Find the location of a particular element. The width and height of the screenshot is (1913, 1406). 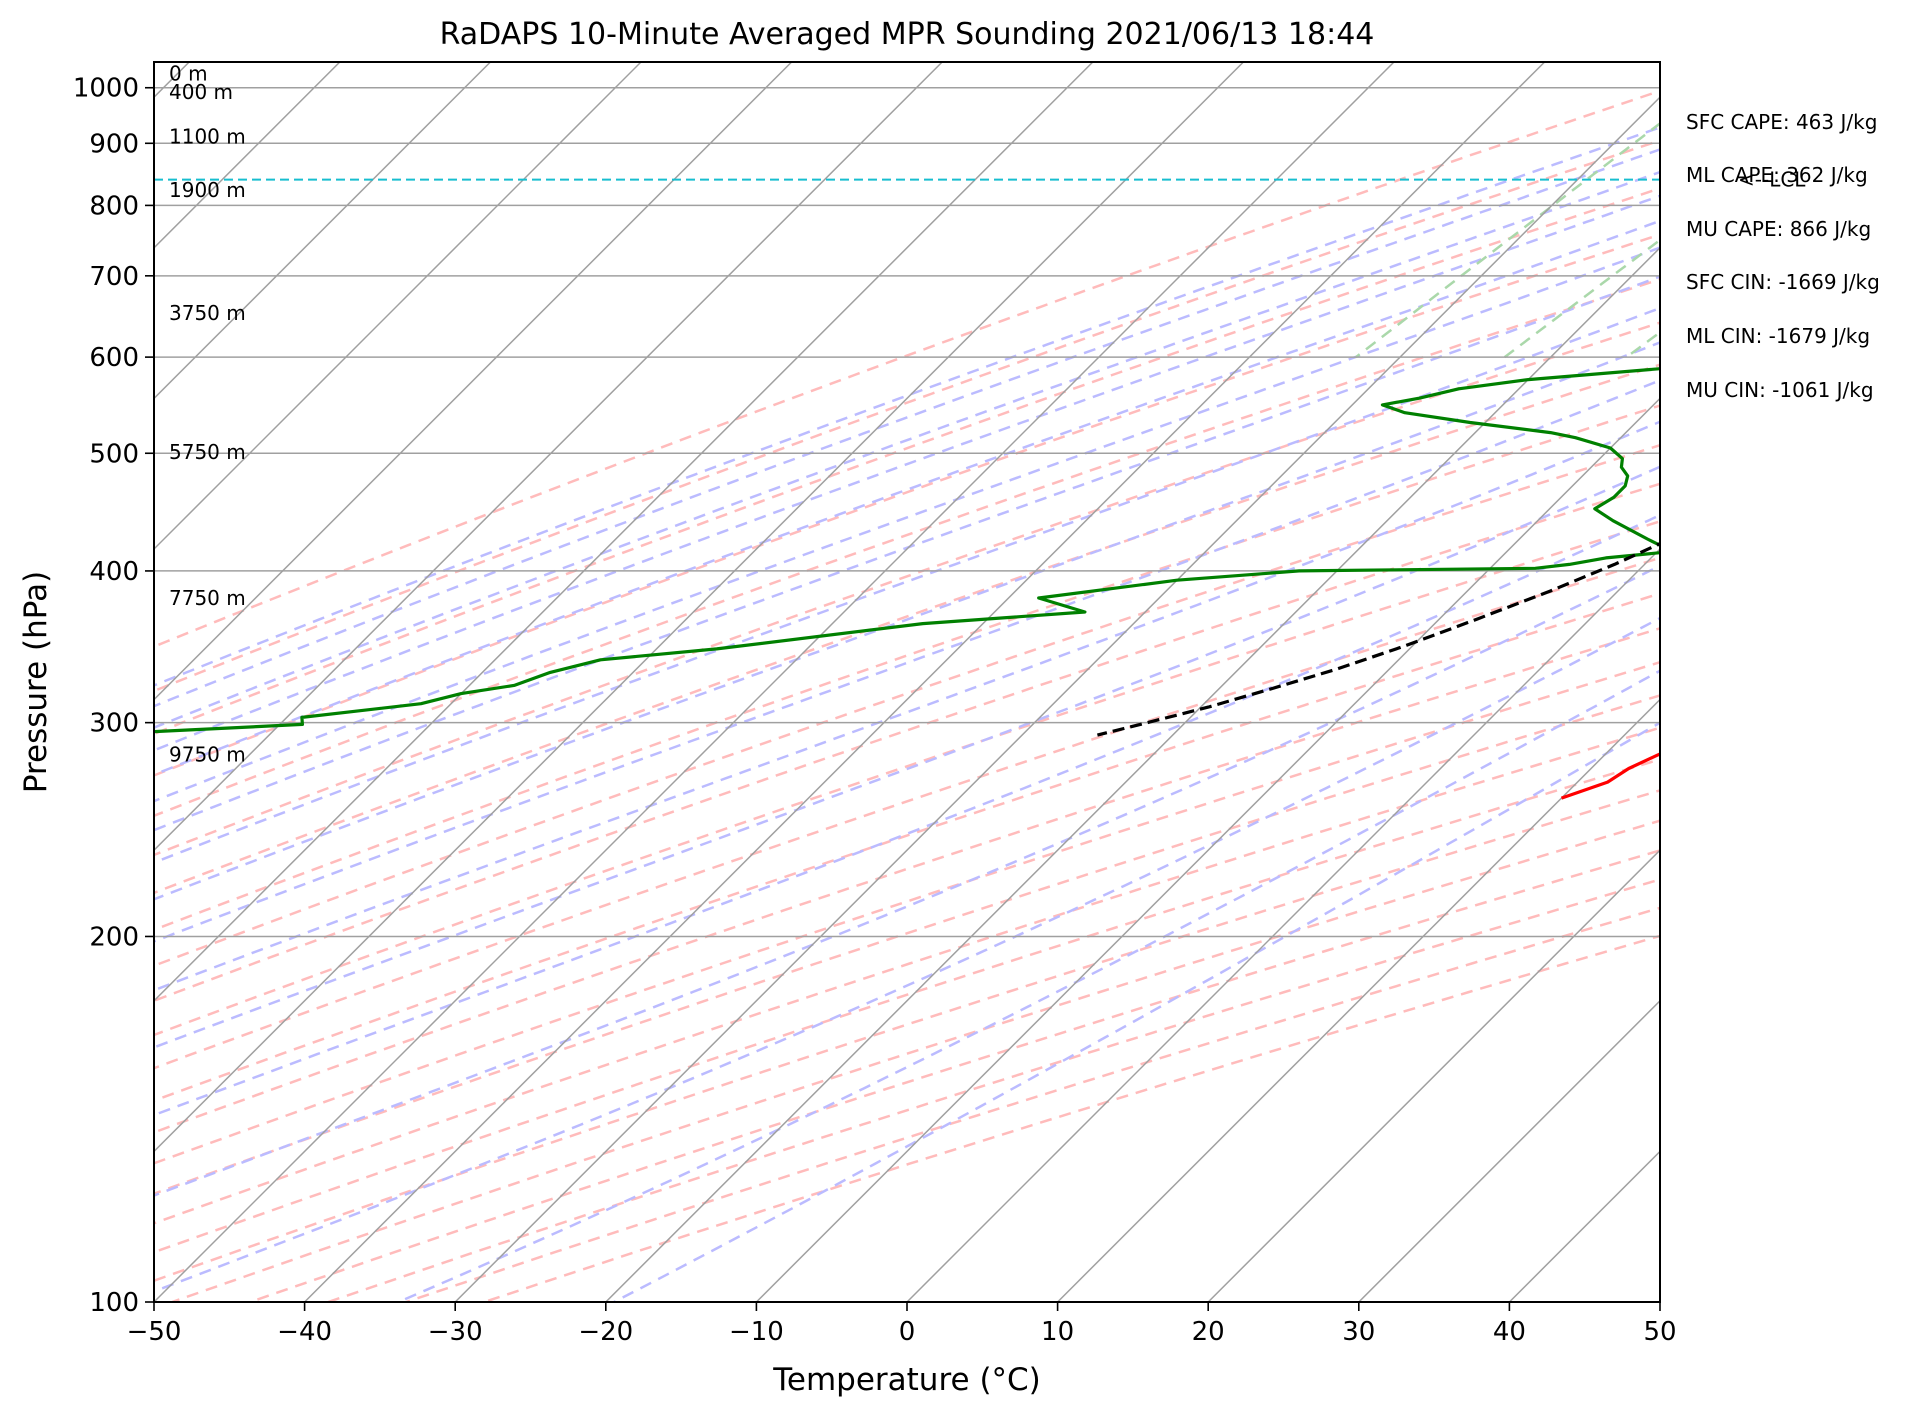

height-label: 1900 m is located at coordinates (207, 190).